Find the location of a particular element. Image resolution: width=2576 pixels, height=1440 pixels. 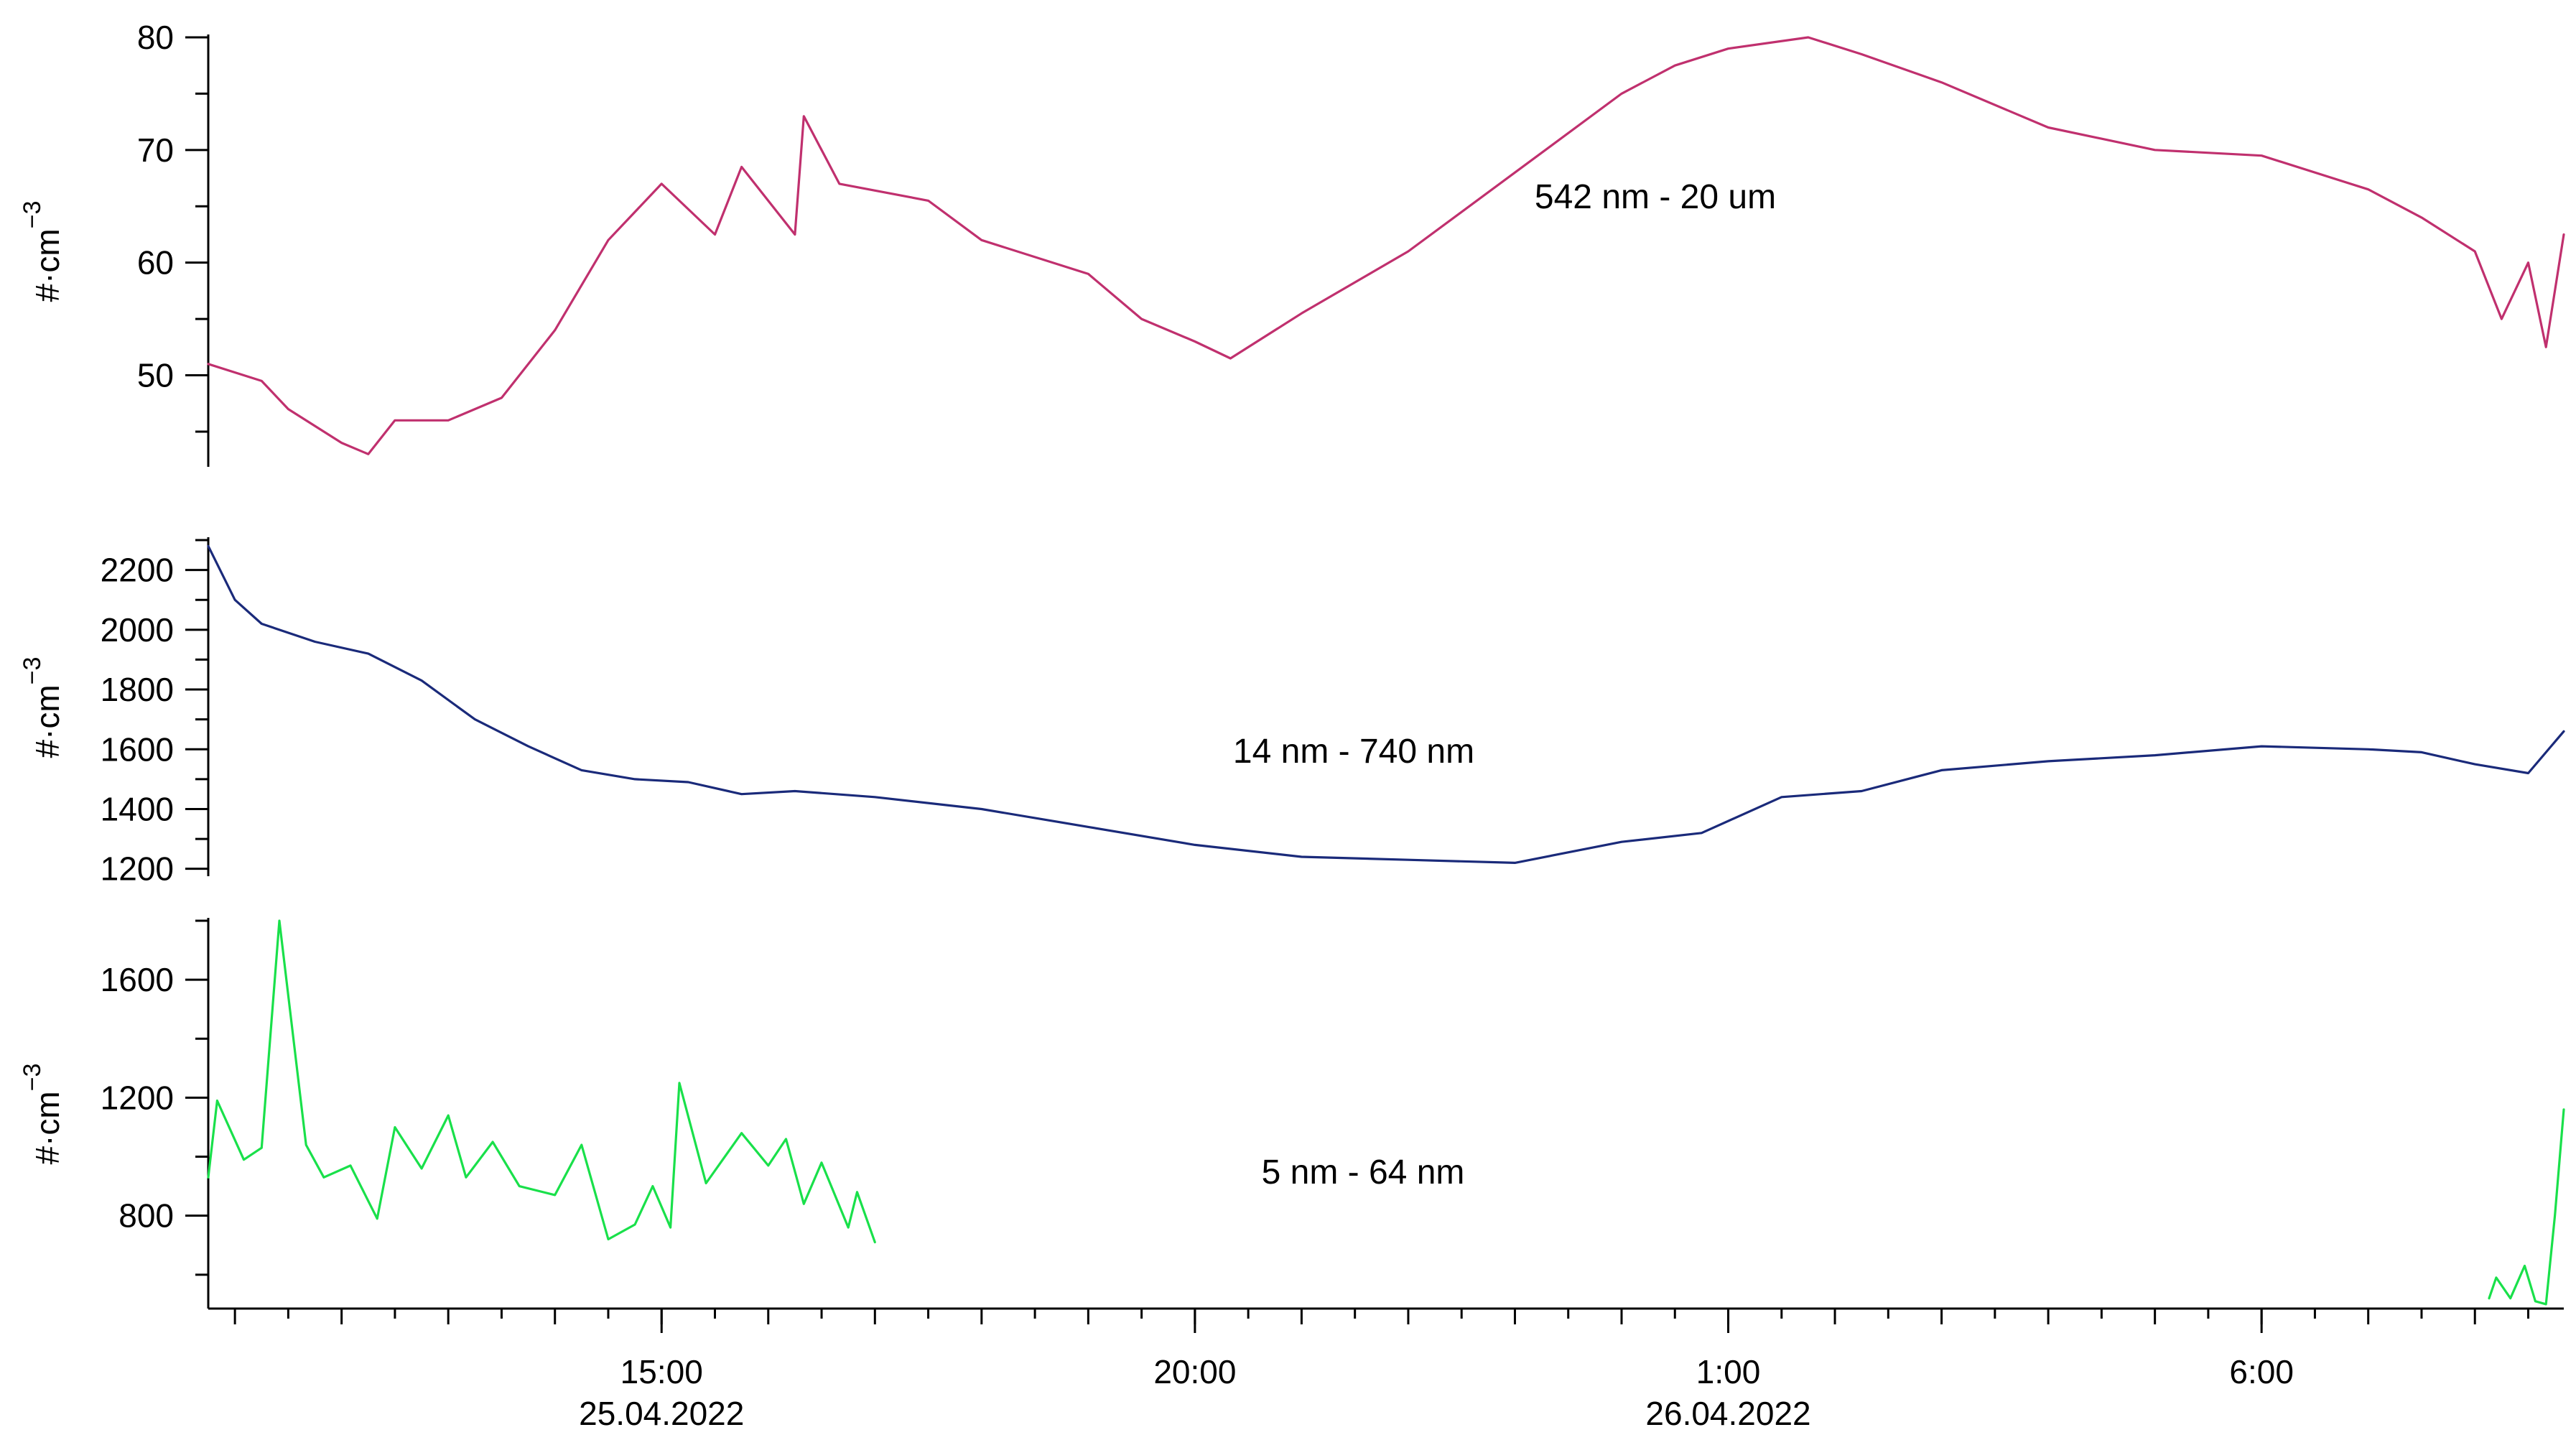

x-tick-label: 20:00 is located at coordinates (1194, 1371).